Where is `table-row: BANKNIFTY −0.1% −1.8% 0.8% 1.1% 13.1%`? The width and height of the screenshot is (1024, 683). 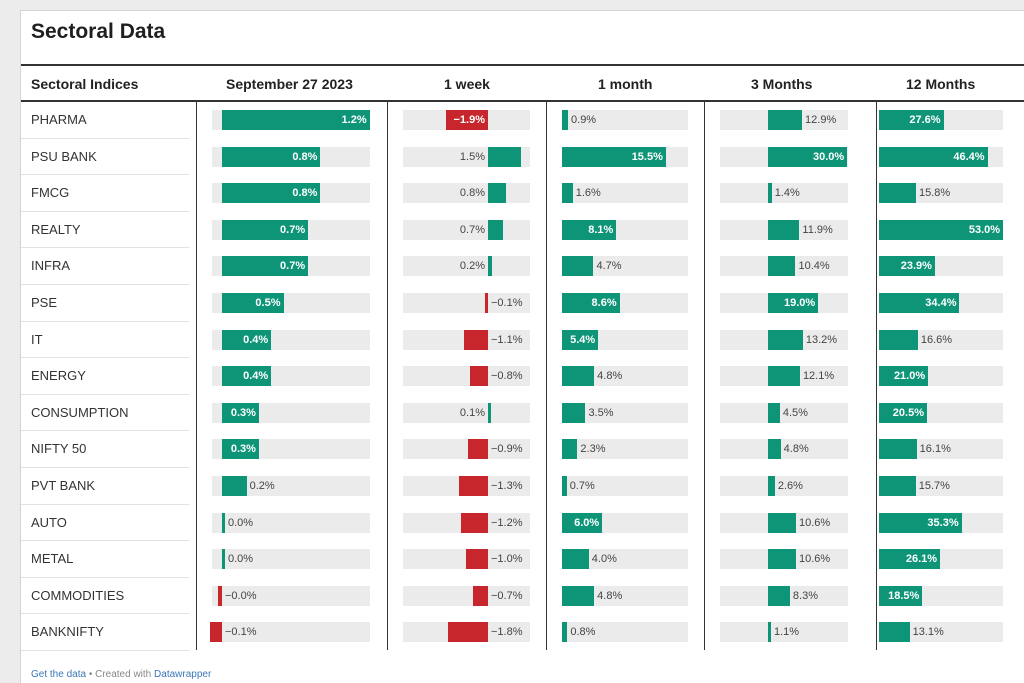 table-row: BANKNIFTY −0.1% −1.8% 0.8% 1.1% 13.1% is located at coordinates (522, 632).